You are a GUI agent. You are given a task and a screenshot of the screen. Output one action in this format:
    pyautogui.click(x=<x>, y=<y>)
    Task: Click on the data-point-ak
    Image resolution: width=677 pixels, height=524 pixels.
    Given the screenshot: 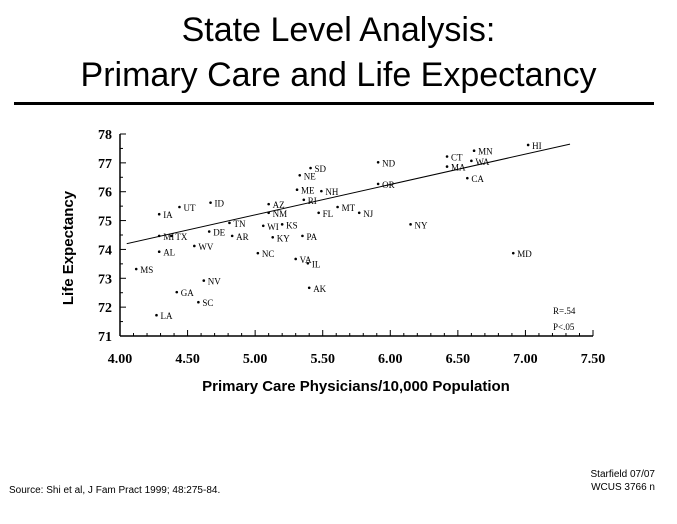 What is the action you would take?
    pyautogui.click(x=309, y=288)
    